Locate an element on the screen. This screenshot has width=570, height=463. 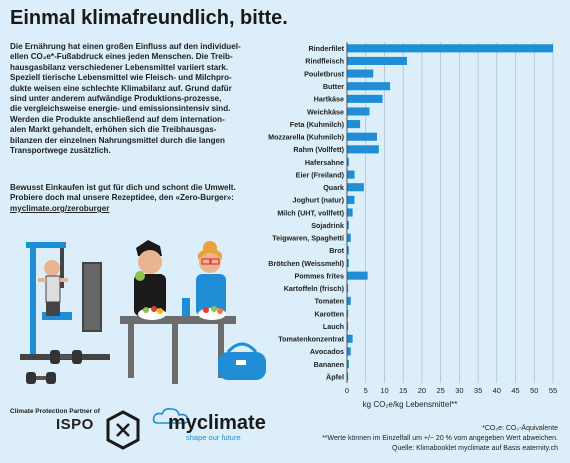
category-label: Rindfleisch is located at coordinates (324, 61).